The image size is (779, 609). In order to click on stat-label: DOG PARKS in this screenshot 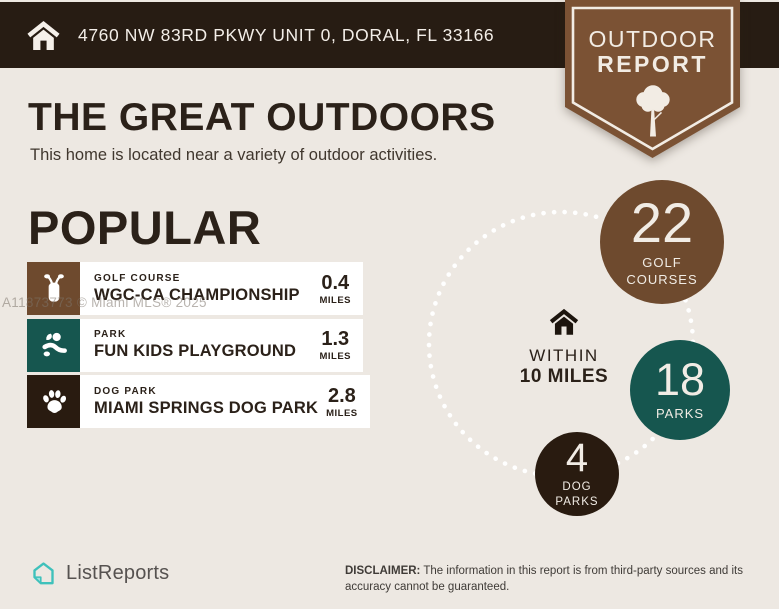, I will do `click(577, 494)`.